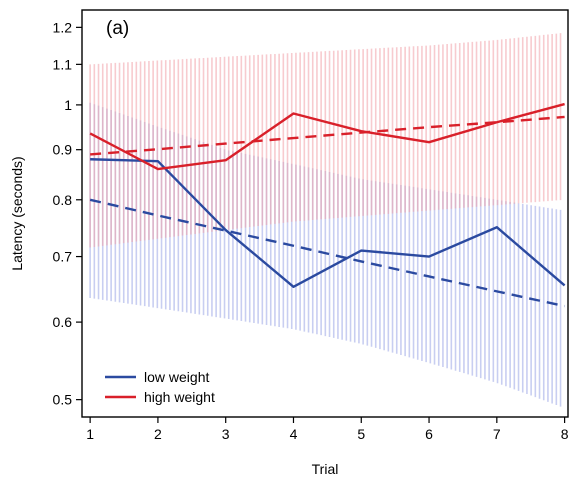 The image size is (573, 487). Describe the element at coordinates (117, 28) in the screenshot. I see `panel-label: (a)` at that location.